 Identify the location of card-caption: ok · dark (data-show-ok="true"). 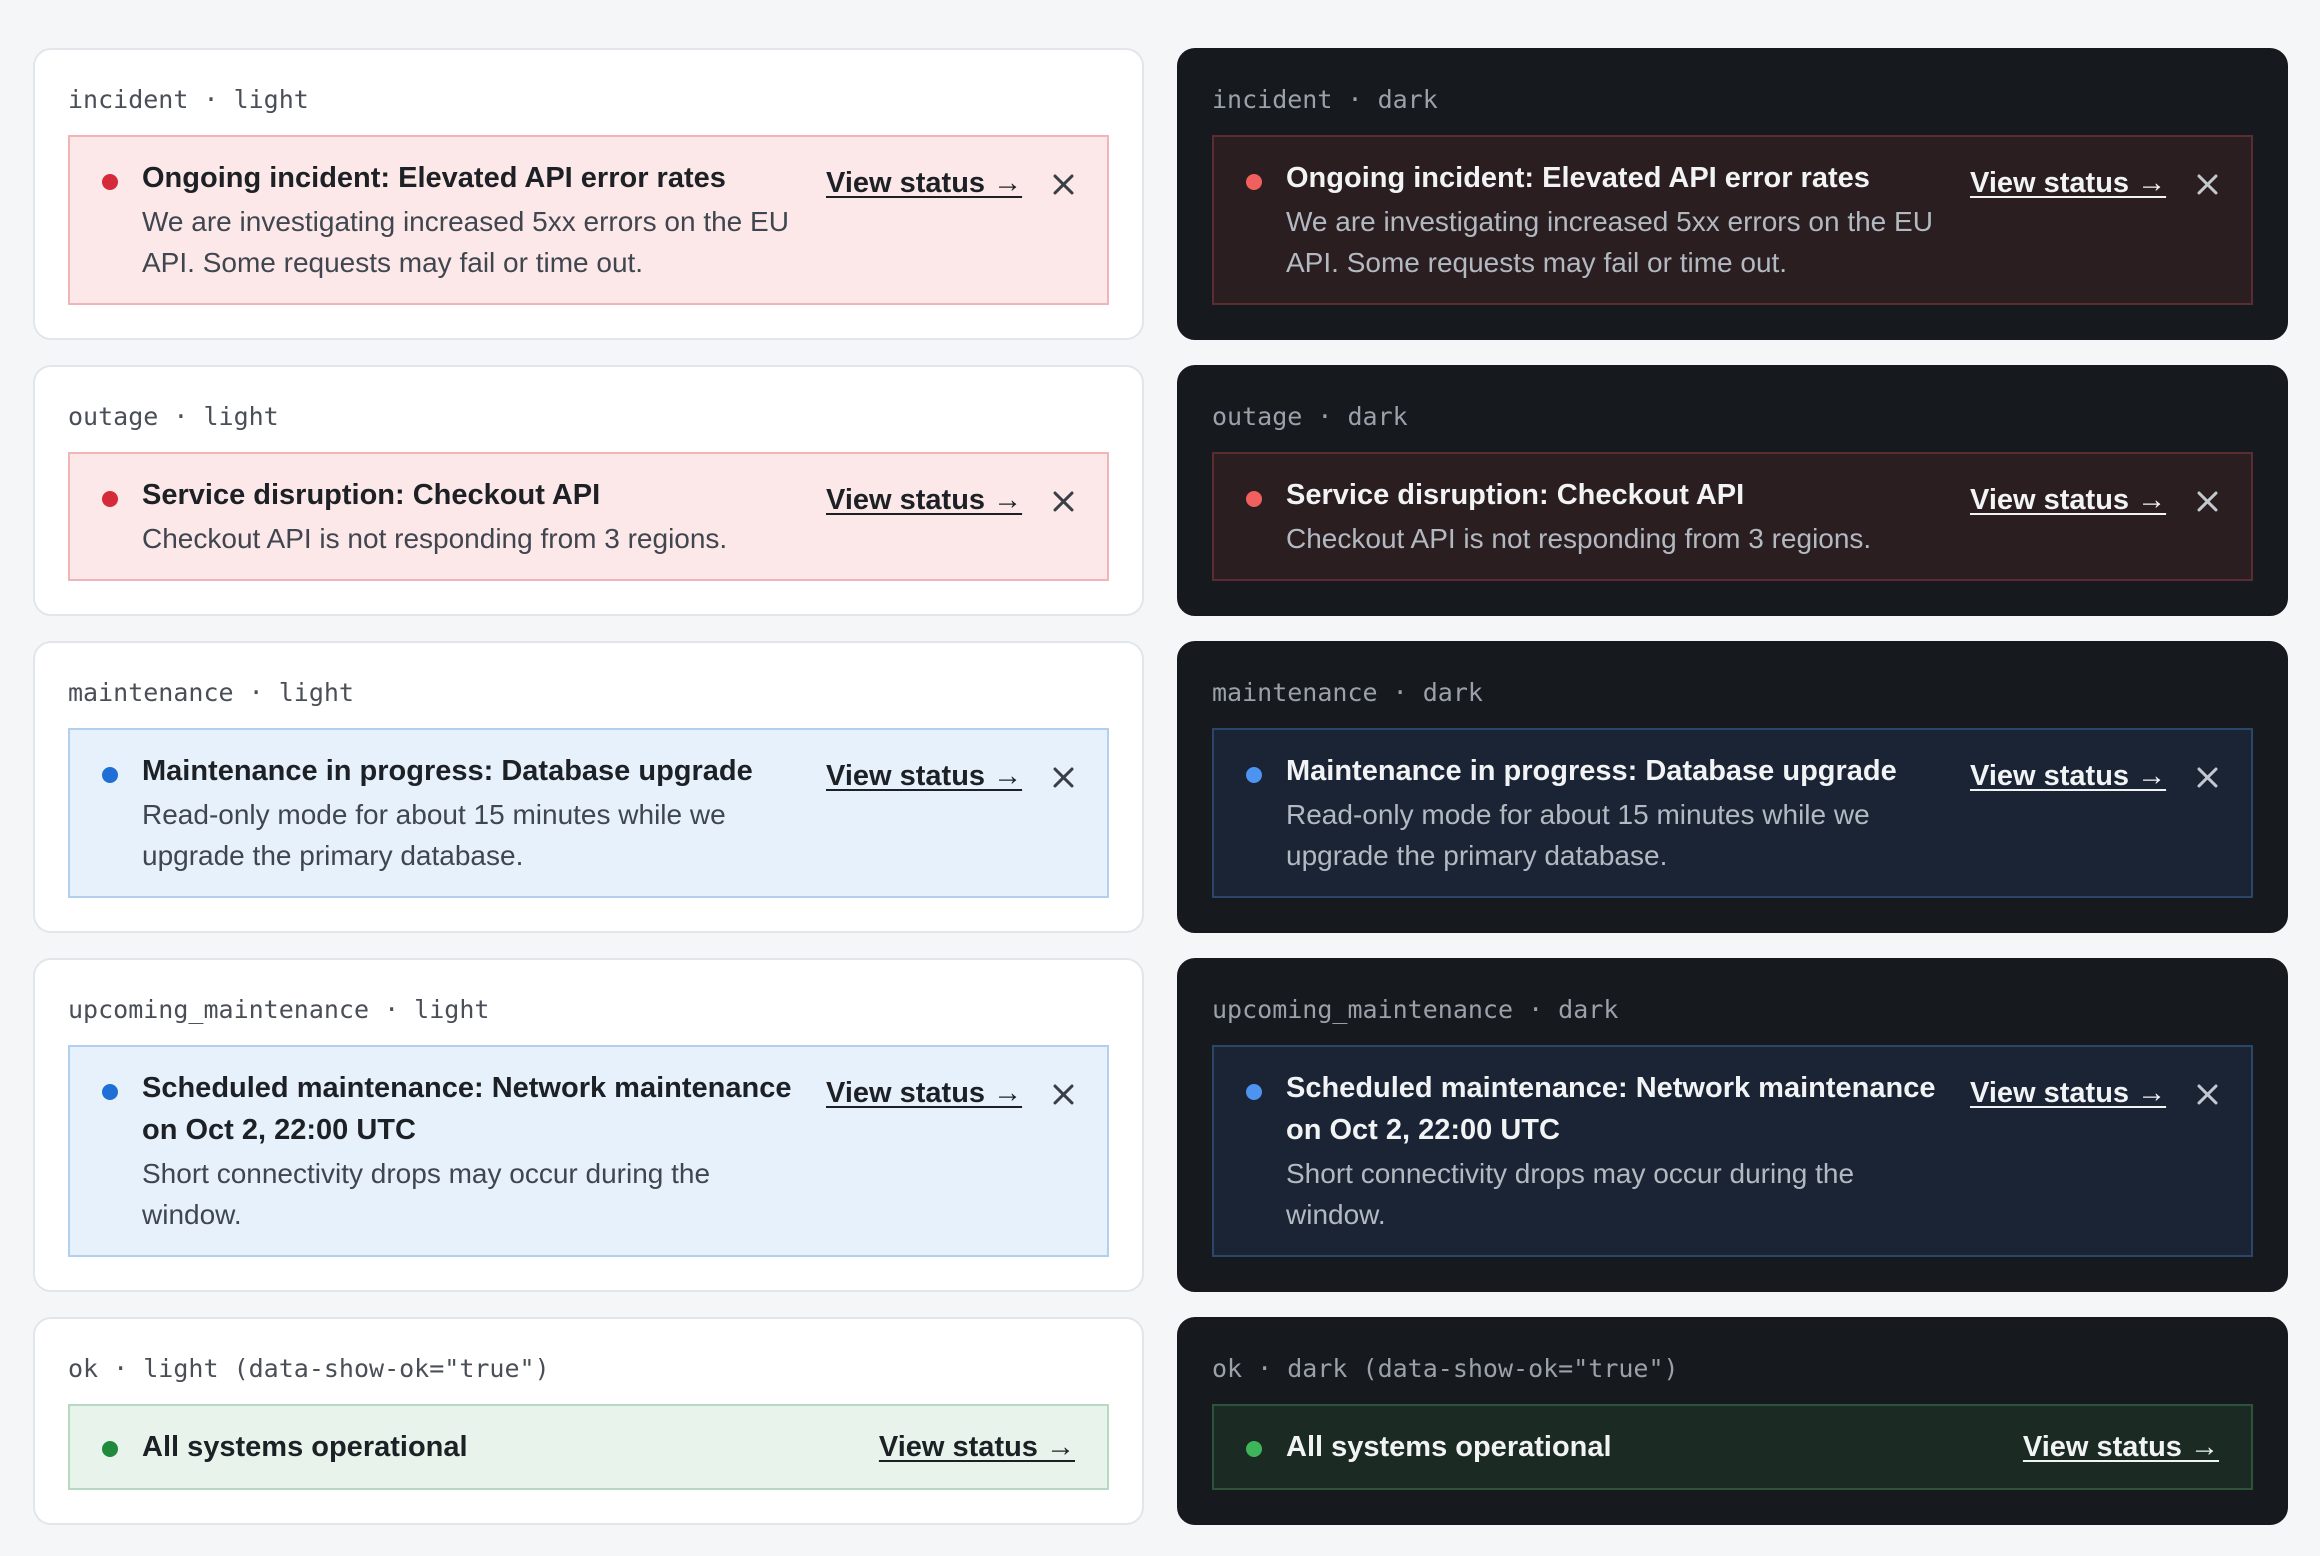
(1445, 1368).